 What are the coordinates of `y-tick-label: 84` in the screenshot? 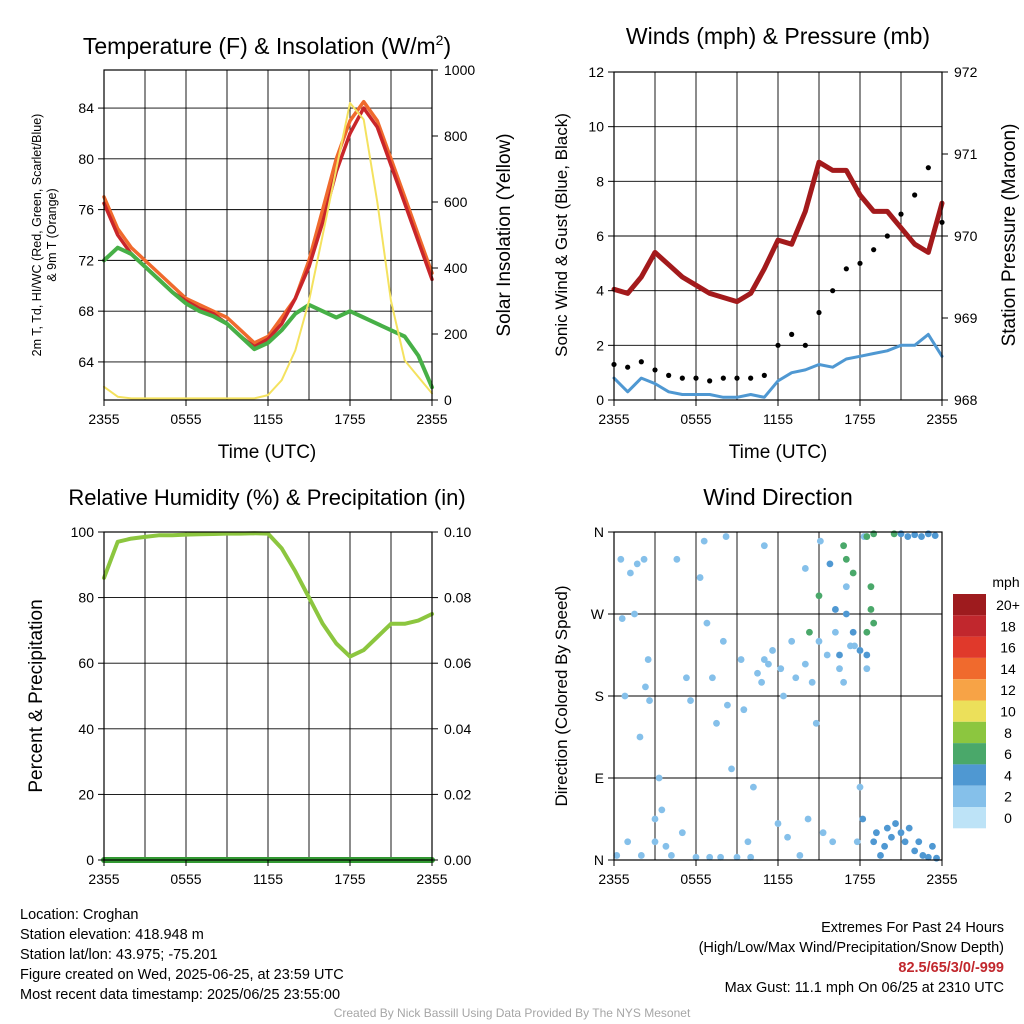 It's located at (86, 108).